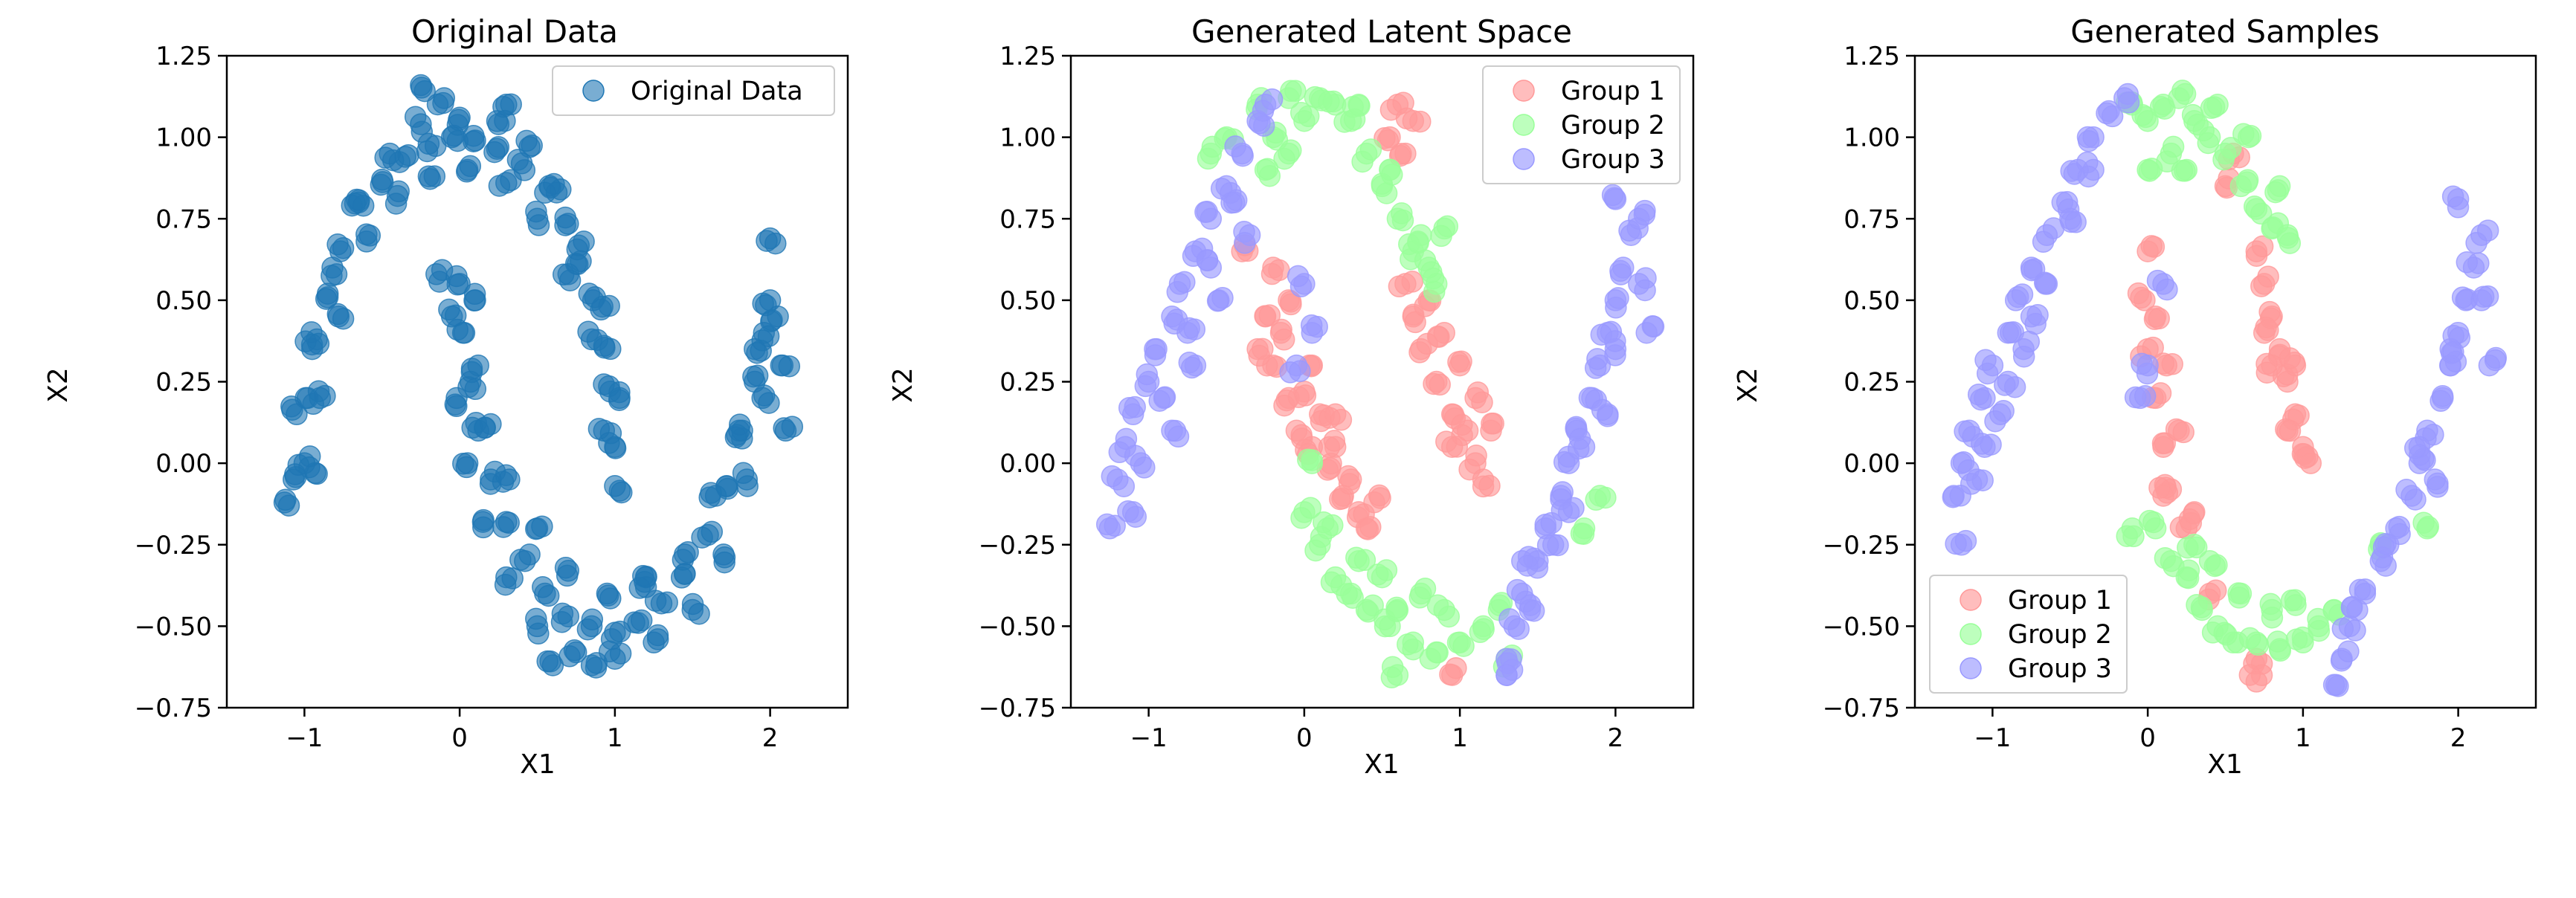 This screenshot has height=898, width=2576. What do you see at coordinates (538, 376) in the screenshot?
I see `series-original-data` at bounding box center [538, 376].